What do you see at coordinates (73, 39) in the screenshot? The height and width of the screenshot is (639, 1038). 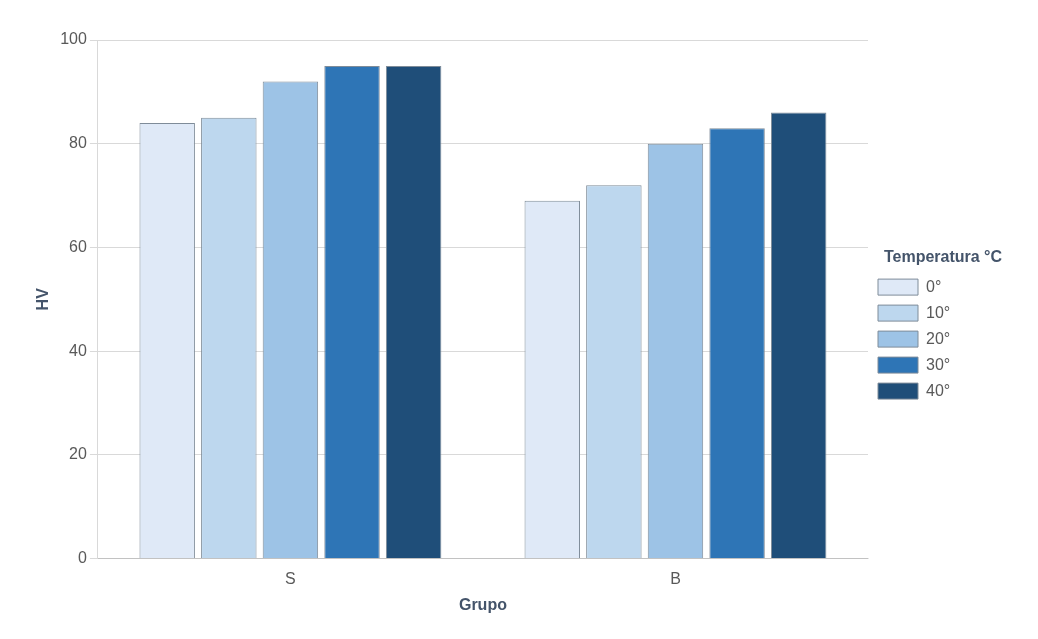 I see `y-tick-label: 100` at bounding box center [73, 39].